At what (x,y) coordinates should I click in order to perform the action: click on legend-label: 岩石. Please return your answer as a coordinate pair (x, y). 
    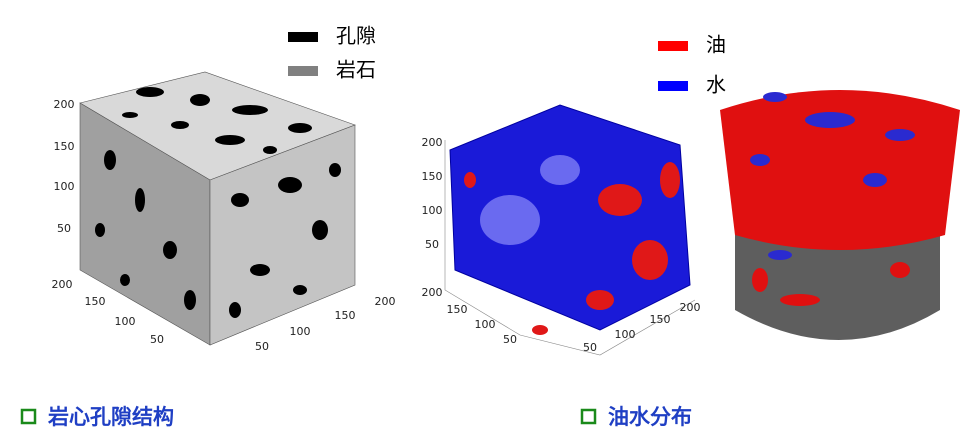
    Looking at the image, I should click on (356, 70).